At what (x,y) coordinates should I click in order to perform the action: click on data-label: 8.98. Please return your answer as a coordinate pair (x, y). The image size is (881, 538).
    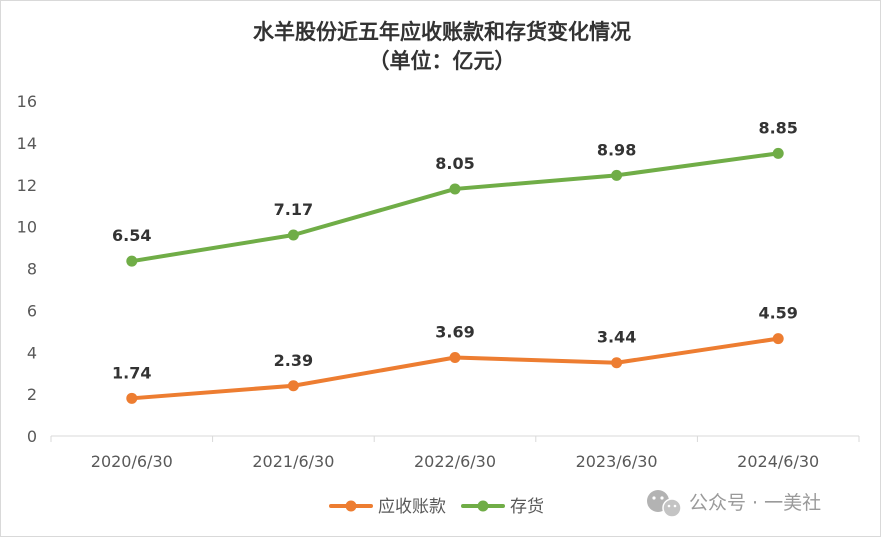
    Looking at the image, I should click on (616, 149).